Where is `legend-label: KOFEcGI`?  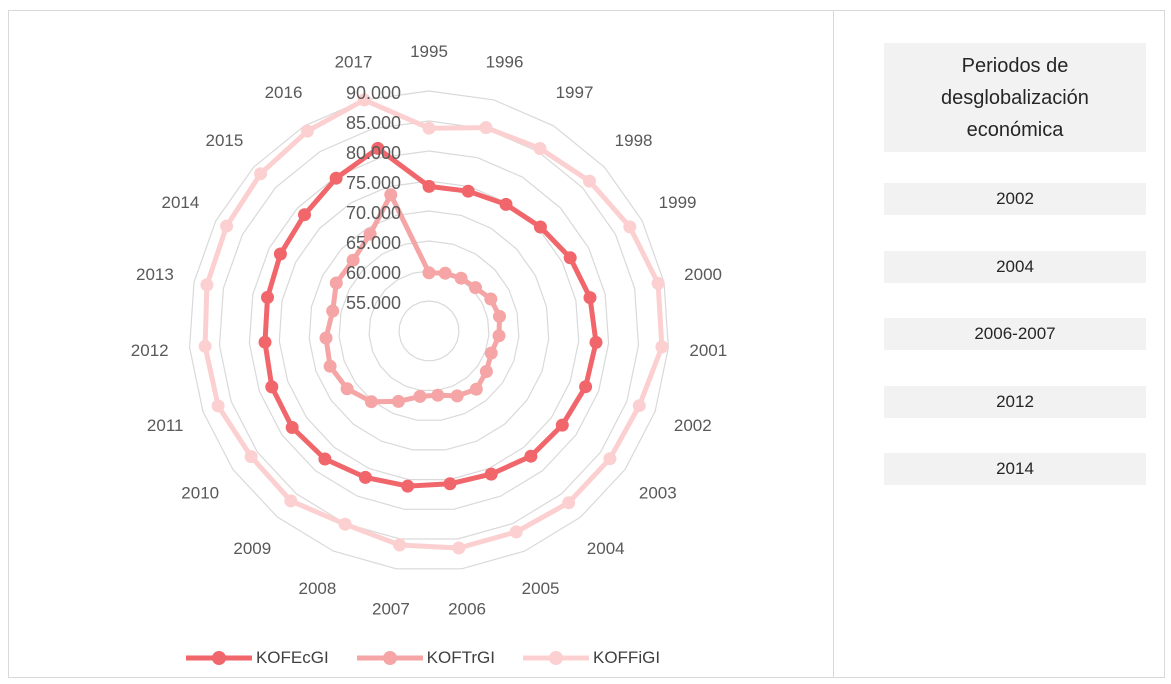 legend-label: KOFEcGI is located at coordinates (292, 657).